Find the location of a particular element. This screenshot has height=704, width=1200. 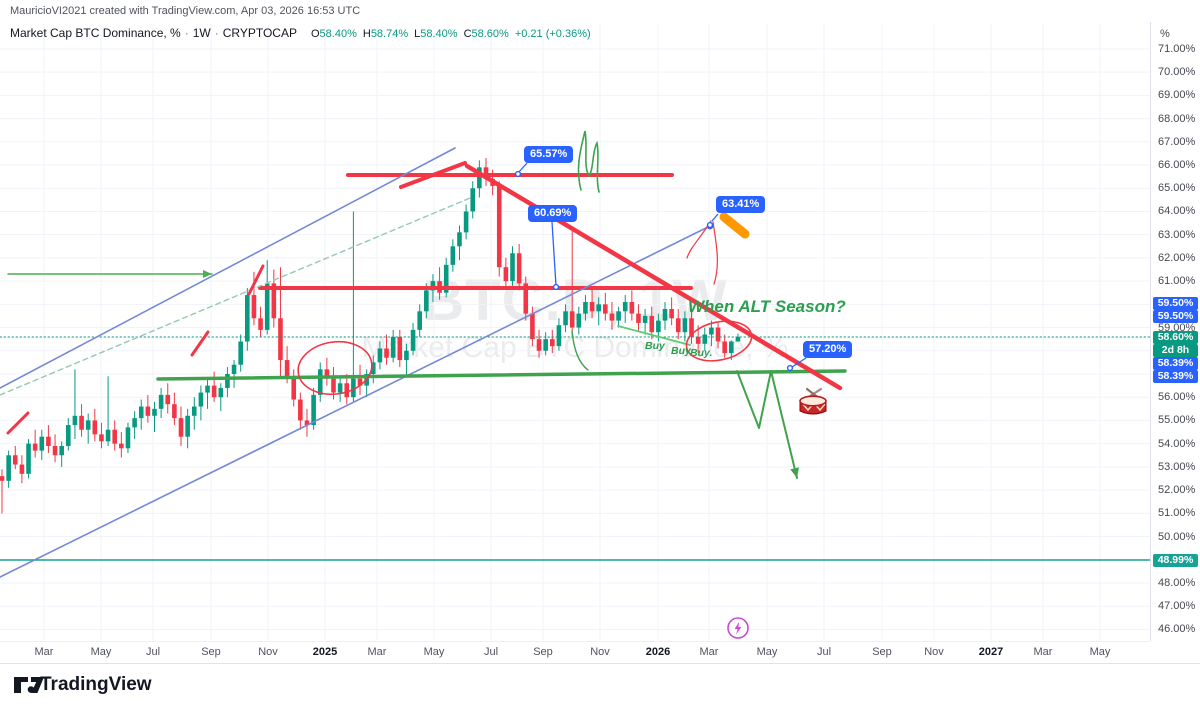

price-tick-62: 62.00% is located at coordinates (1177, 257).